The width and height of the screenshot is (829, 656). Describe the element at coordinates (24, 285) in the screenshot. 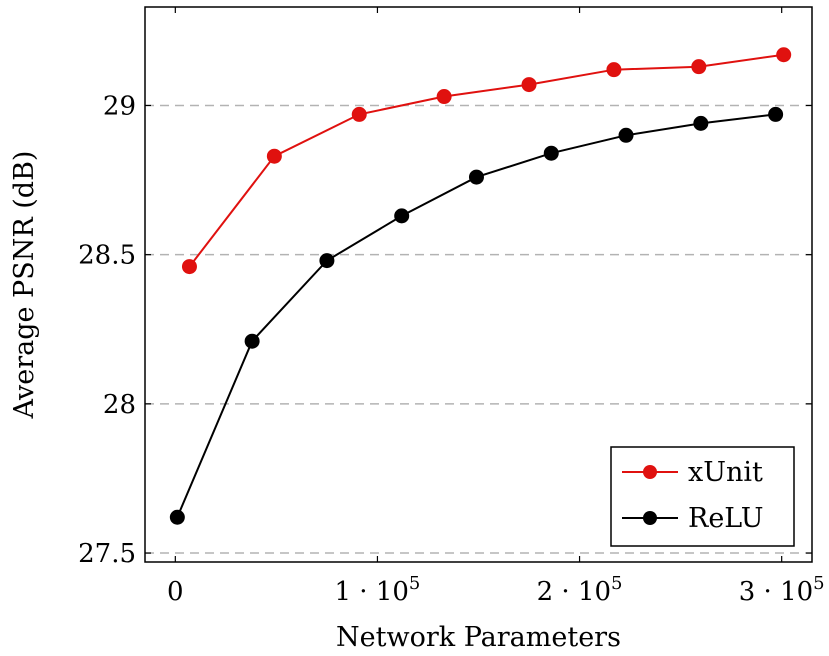

I see `y-axis-label: Average PSNR (dB)` at that location.